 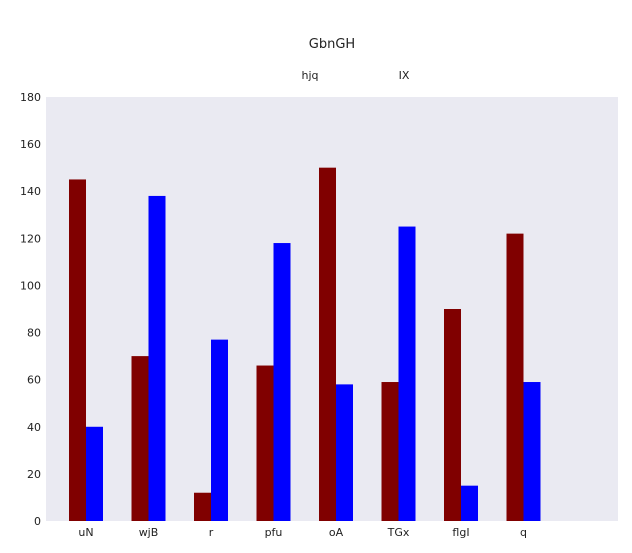 What do you see at coordinates (149, 532) in the screenshot?
I see `x-tick-label: wjB` at bounding box center [149, 532].